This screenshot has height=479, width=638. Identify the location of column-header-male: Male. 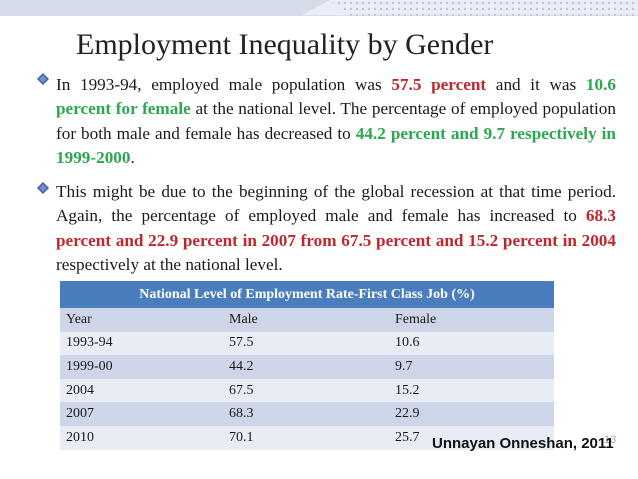
(306, 320).